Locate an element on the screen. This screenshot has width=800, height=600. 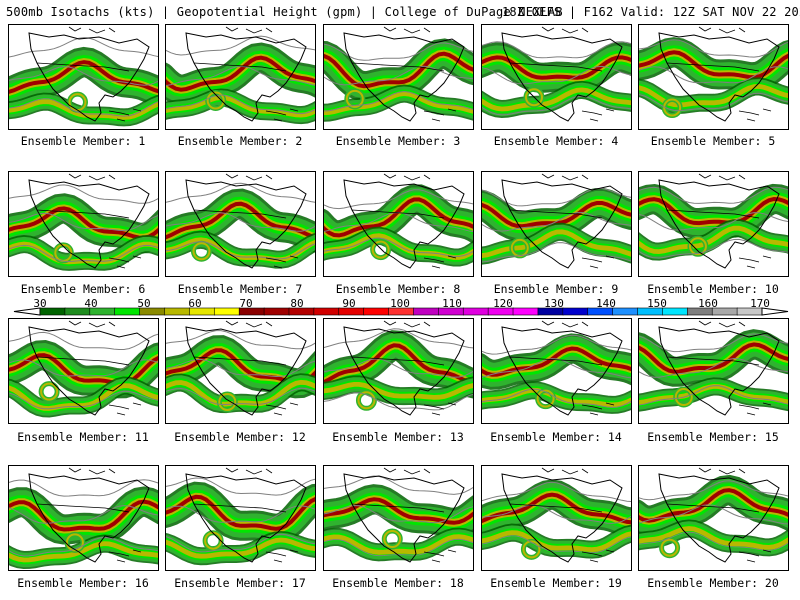
ensemble-member-label: Ensemble Member: 6 is located at coordinates (83, 289).